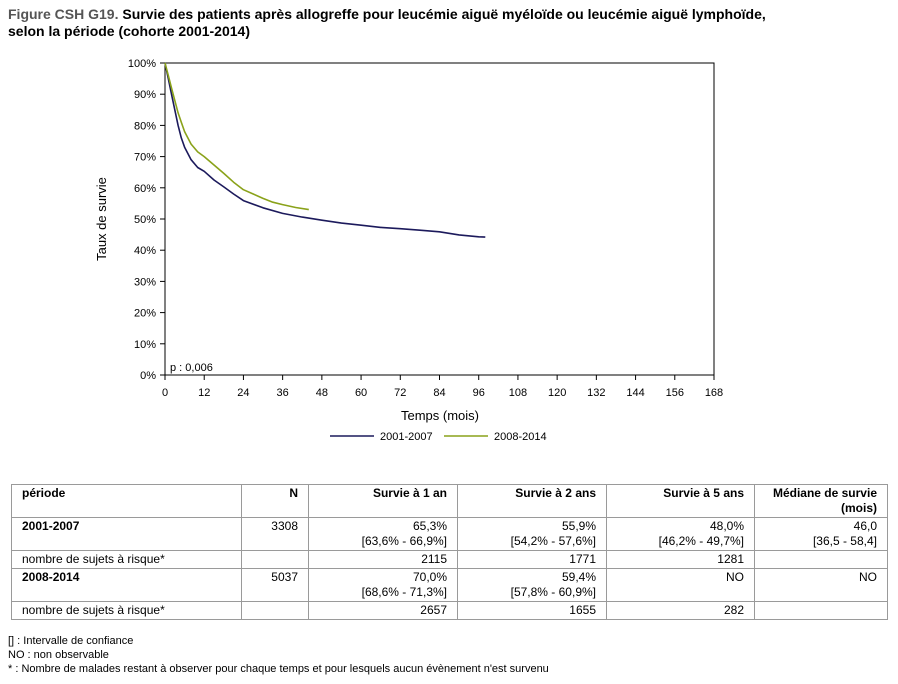 The width and height of the screenshot is (898, 684). What do you see at coordinates (383, 559) in the screenshot?
I see `at-risk-1y-cell: 2115` at bounding box center [383, 559].